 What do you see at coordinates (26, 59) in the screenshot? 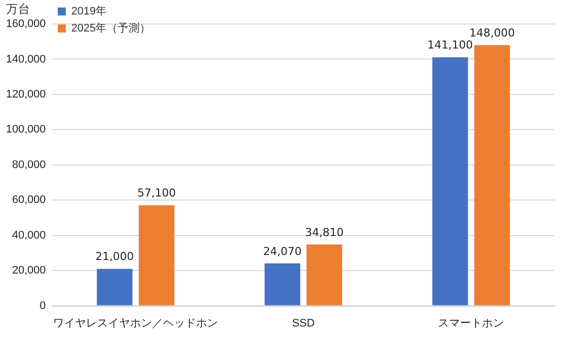
I see `y-tick-label: 140,000` at bounding box center [26, 59].